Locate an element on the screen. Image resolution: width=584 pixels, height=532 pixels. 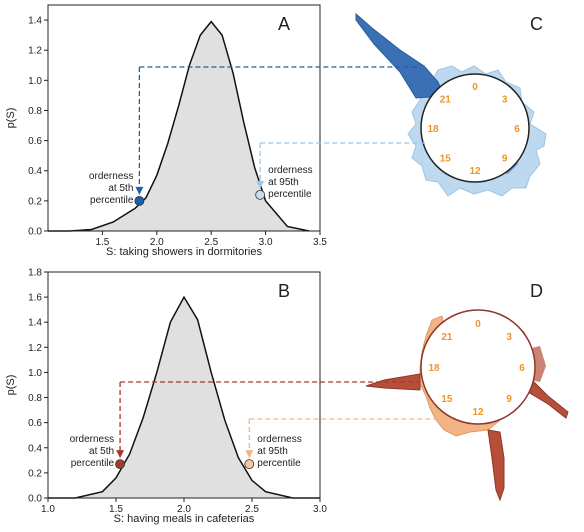
clock-face-d is located at coordinates (478, 367).